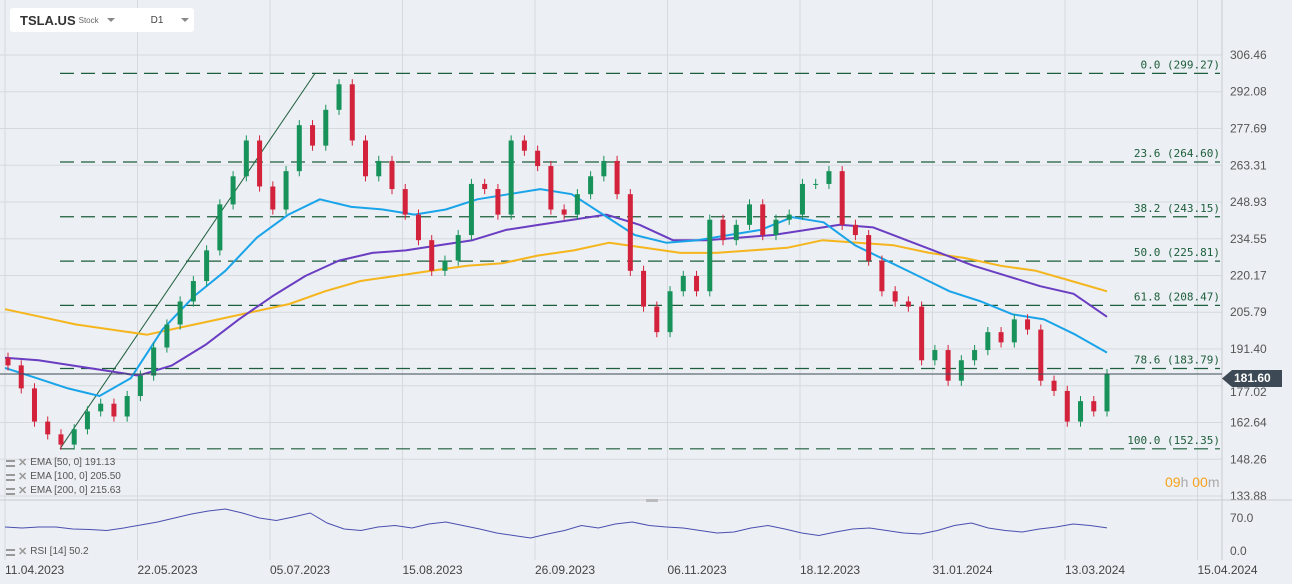  Describe the element at coordinates (157, 20) in the screenshot. I see `timeframe-select: D1` at that location.